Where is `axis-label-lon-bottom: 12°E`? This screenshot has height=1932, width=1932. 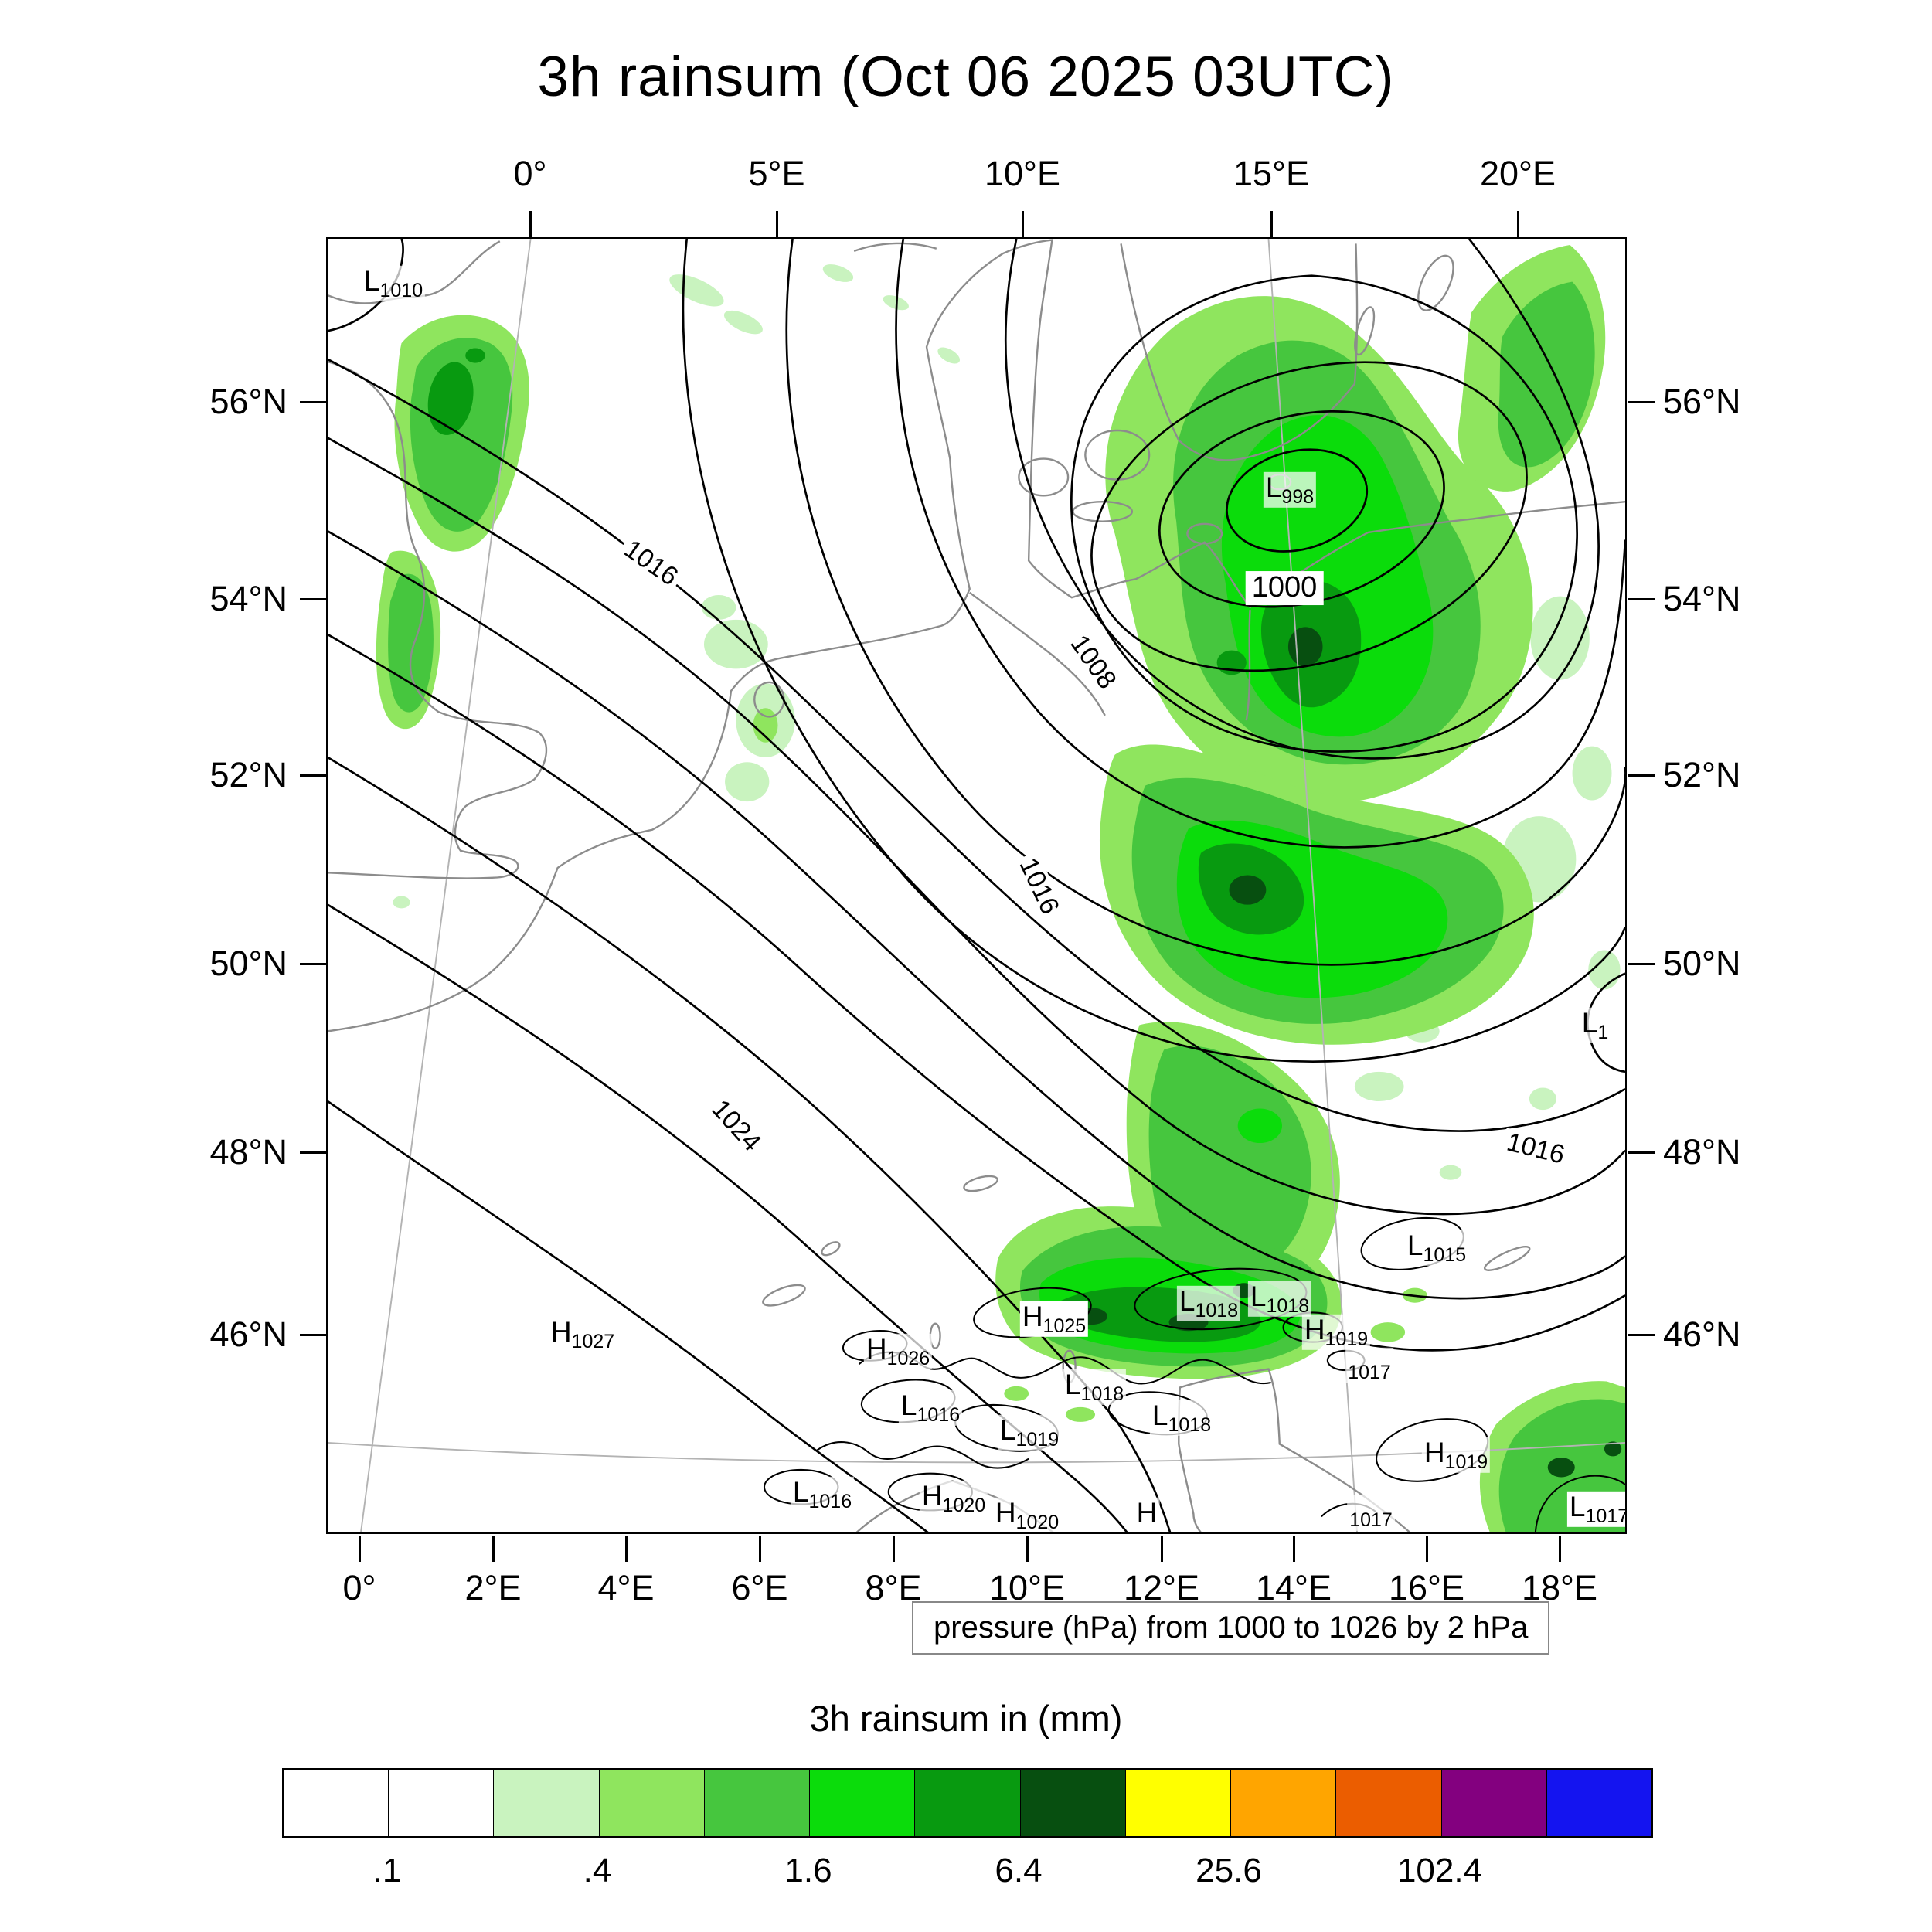 axis-label-lon-bottom: 12°E is located at coordinates (1162, 1587).